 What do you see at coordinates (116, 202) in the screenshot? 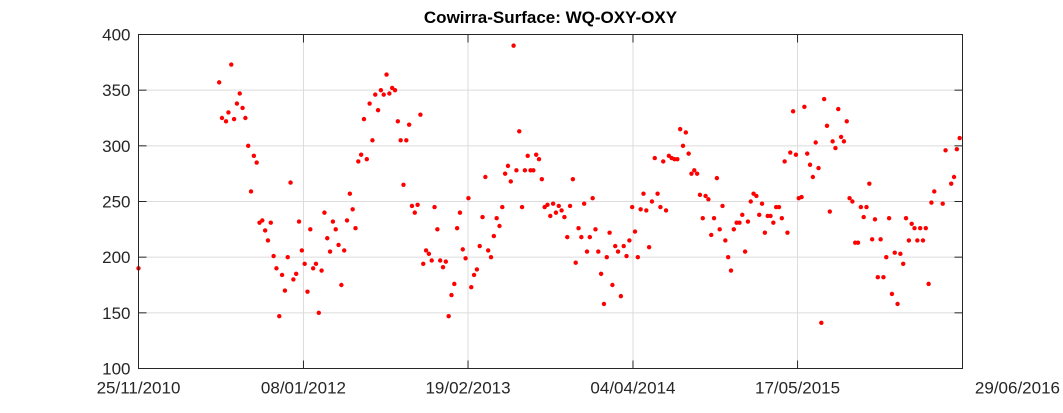
I see `y-tick-label: 250` at bounding box center [116, 202].